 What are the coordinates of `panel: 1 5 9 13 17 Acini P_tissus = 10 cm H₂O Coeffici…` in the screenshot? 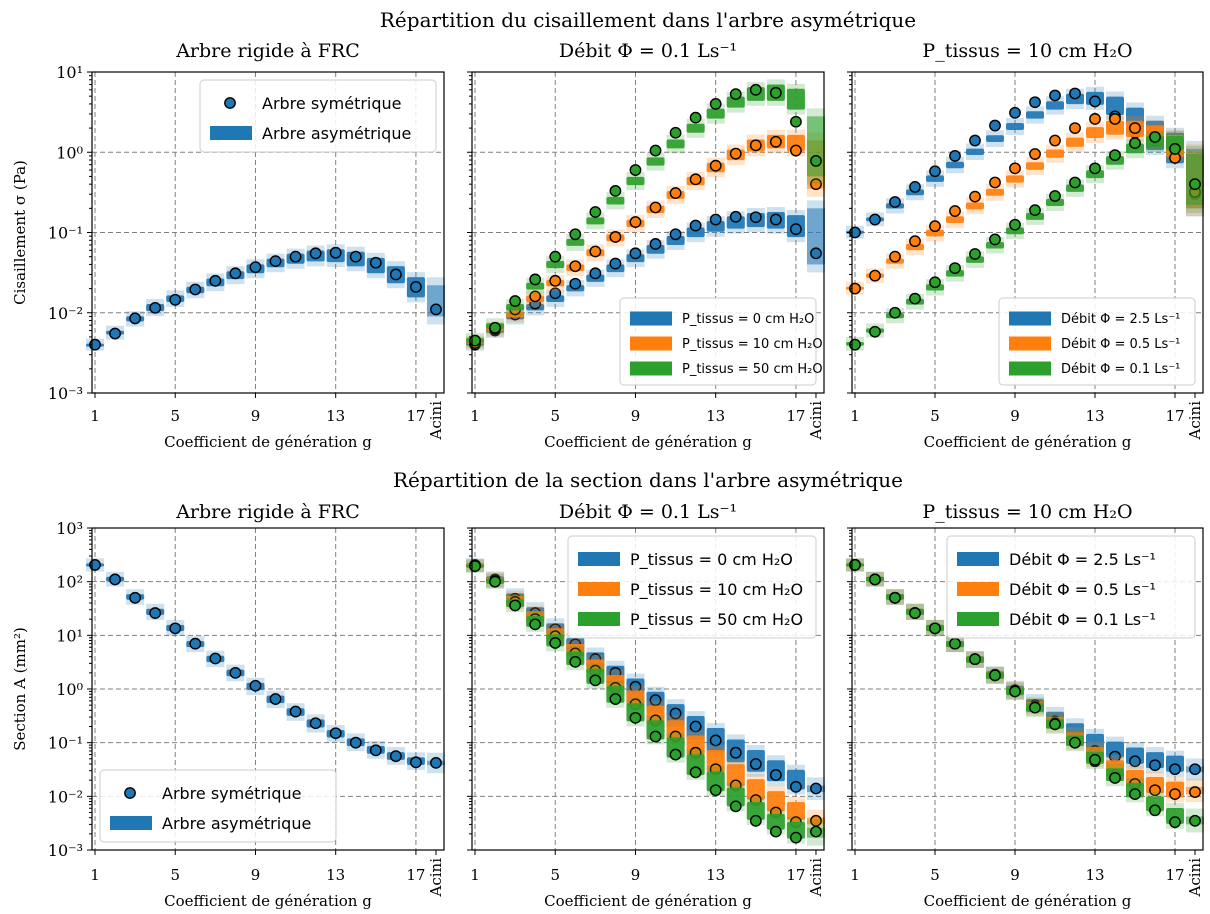 It's located at (1025, 245).